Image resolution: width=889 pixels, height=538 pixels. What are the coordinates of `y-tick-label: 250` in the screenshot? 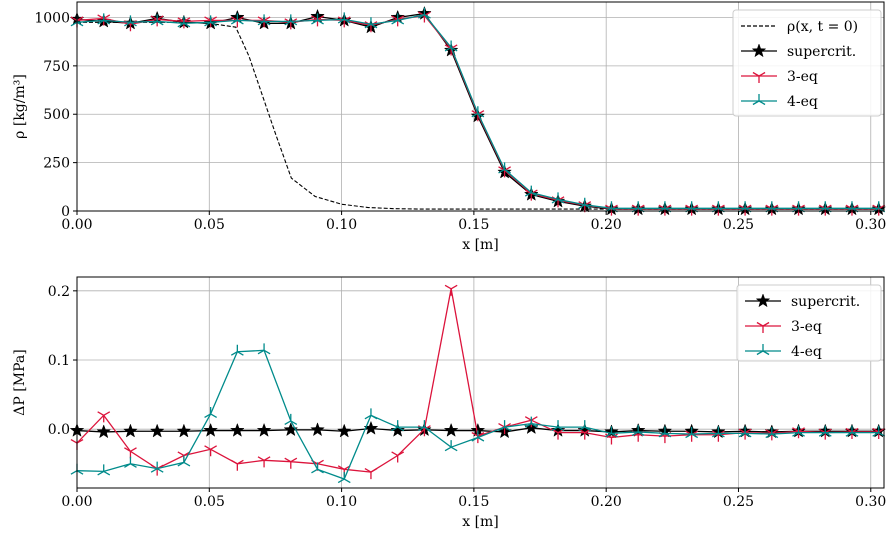 It's located at (56, 164).